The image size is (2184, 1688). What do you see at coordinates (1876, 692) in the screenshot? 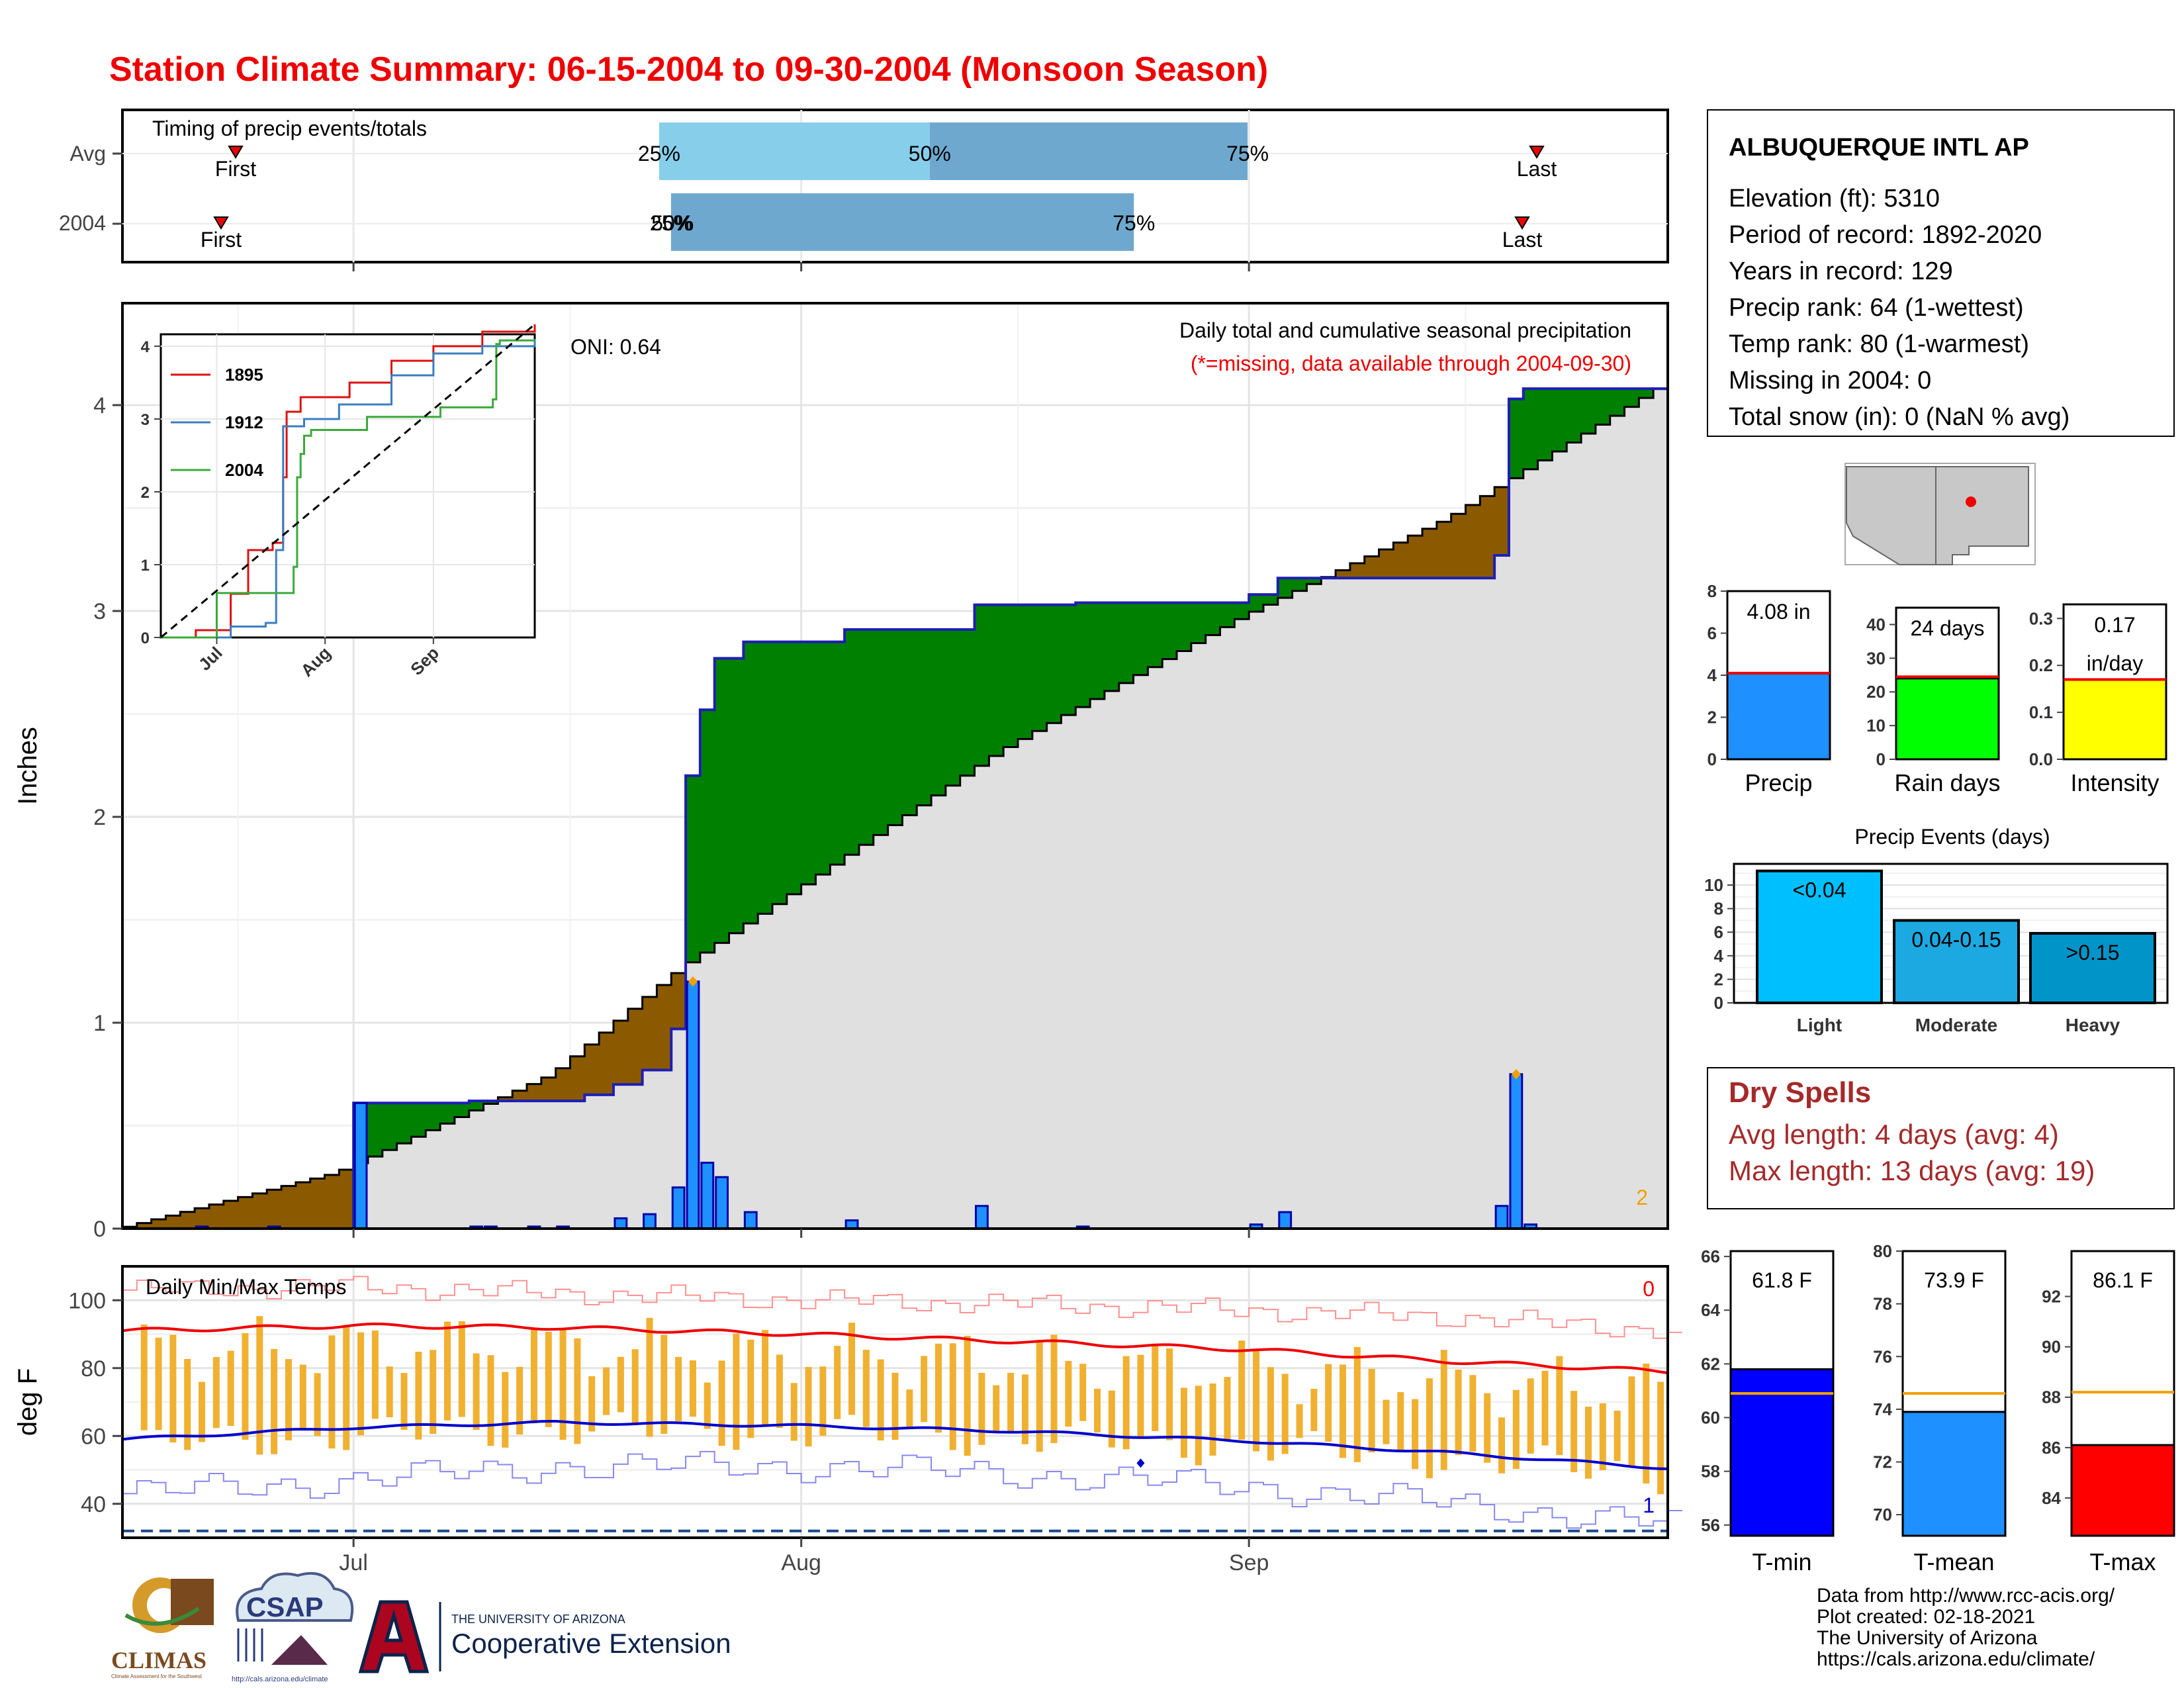
I see `summary-bar-tick-label: 20` at bounding box center [1876, 692].